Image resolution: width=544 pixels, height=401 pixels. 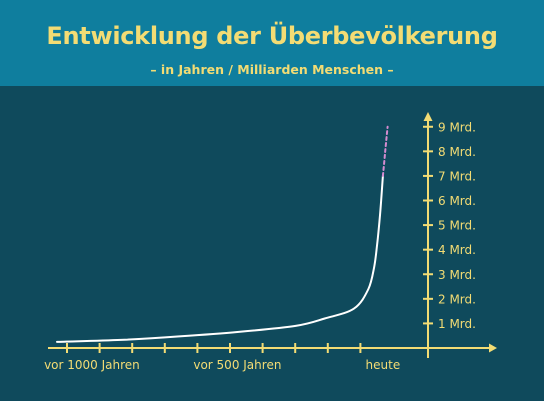 I want to click on y-tick-label: 2 Mrd., so click(x=457, y=299).